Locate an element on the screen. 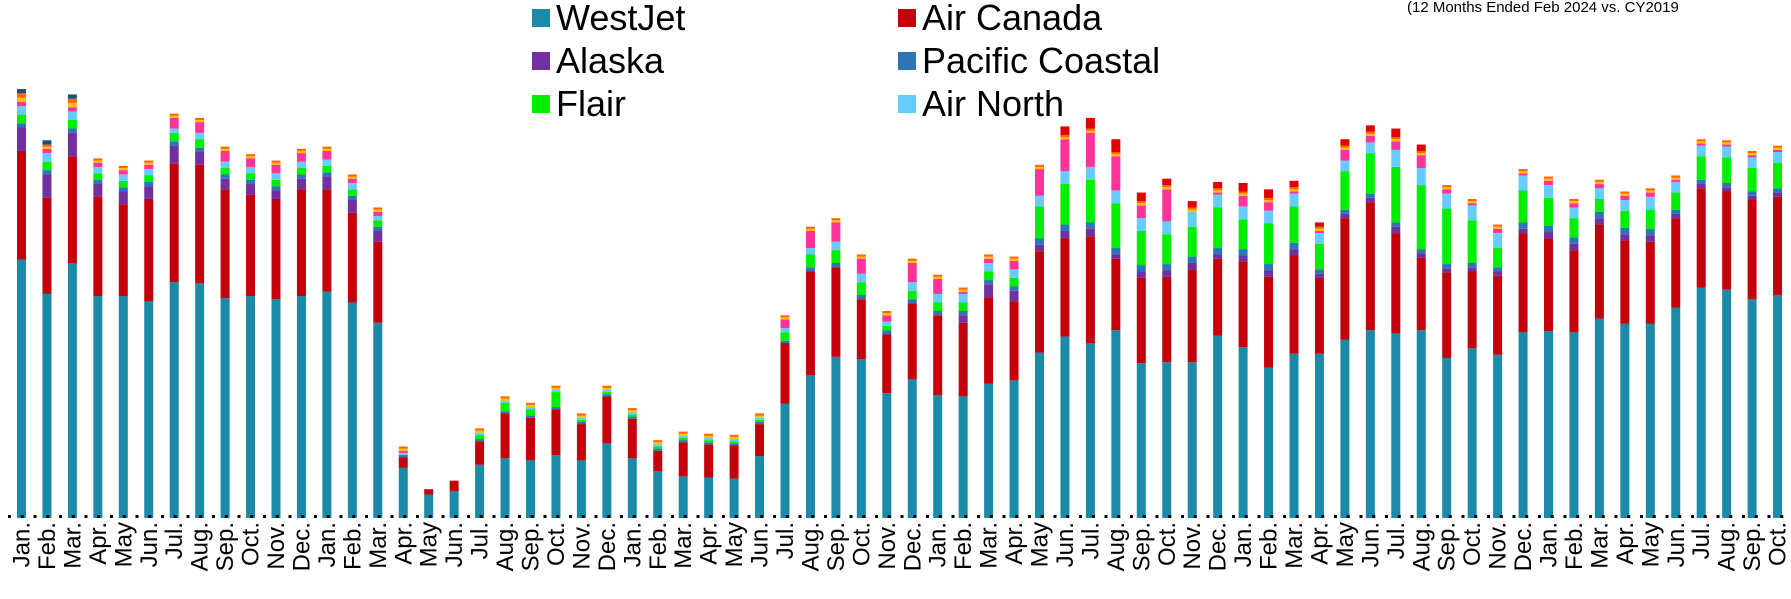  chart-subtitle: (12 Months Ended Feb 2024 vs. CY2019 is located at coordinates (1543, 8).